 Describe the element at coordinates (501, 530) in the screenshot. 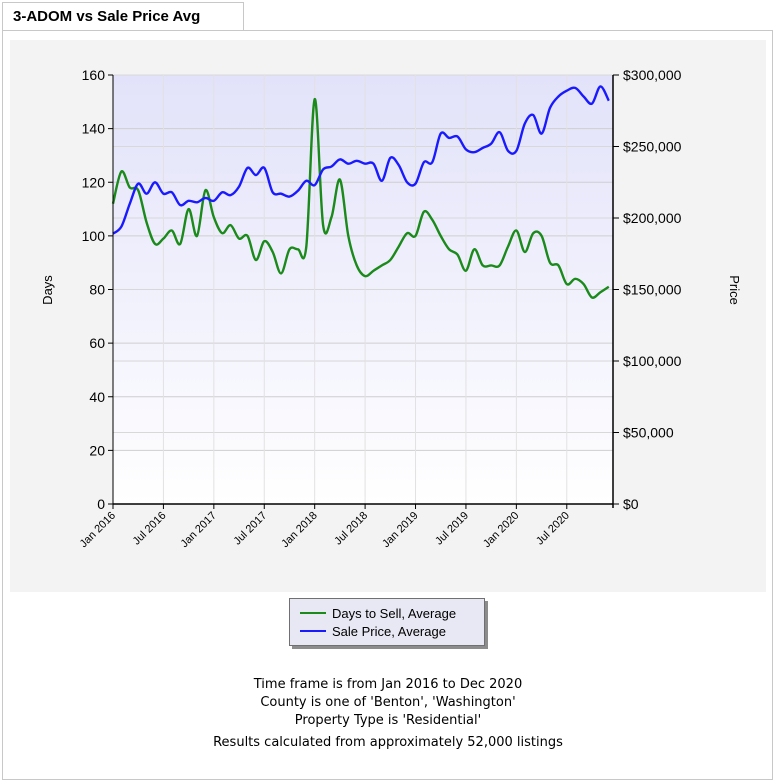

I see `x-tick-label: Jan 2020` at that location.